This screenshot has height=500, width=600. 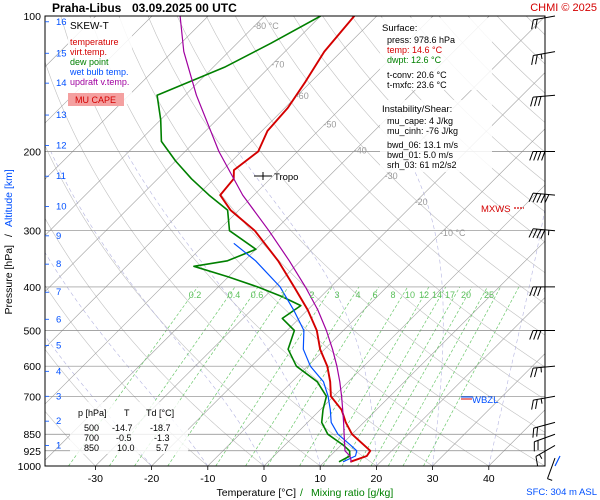 I want to click on temperature-tick-label: 40, so click(x=489, y=479).